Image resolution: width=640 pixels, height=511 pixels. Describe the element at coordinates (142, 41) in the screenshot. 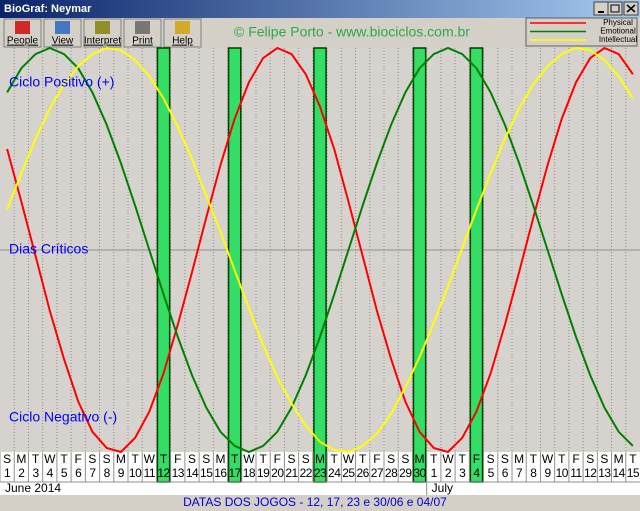

I see `button-label: Print` at that location.